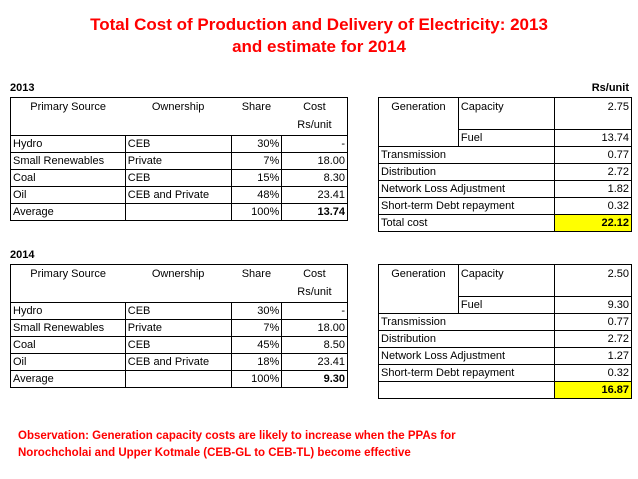  I want to click on cost-row-loss: Network Loss Adjustment 1.27, so click(505, 356).